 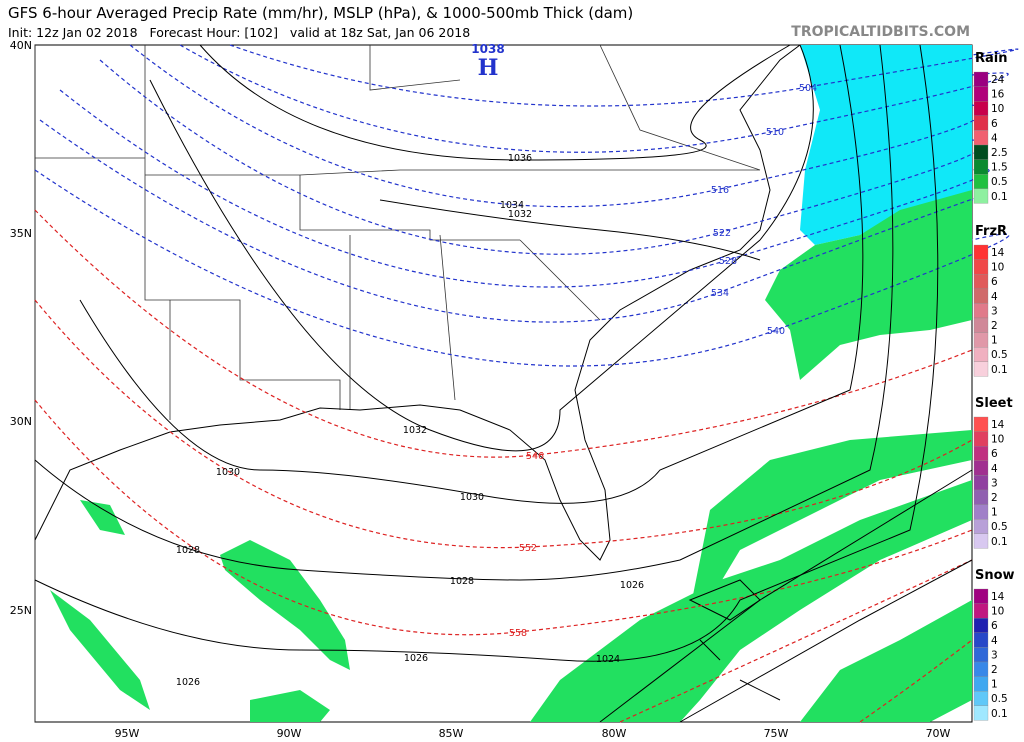 What do you see at coordinates (994, 403) in the screenshot?
I see `legend-title: Sleet` at bounding box center [994, 403].